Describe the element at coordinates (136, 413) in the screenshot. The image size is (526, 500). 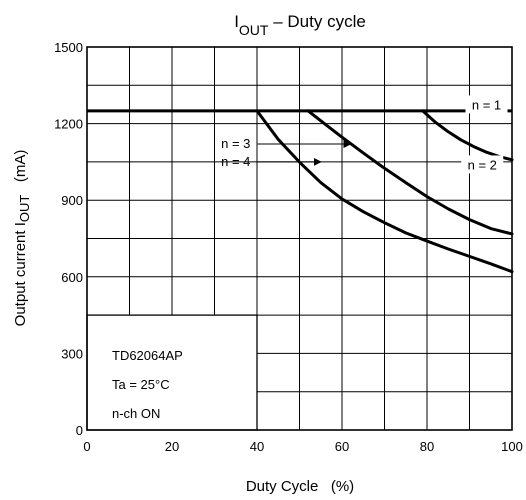
I see `info-mode: n-ch ON` at that location.